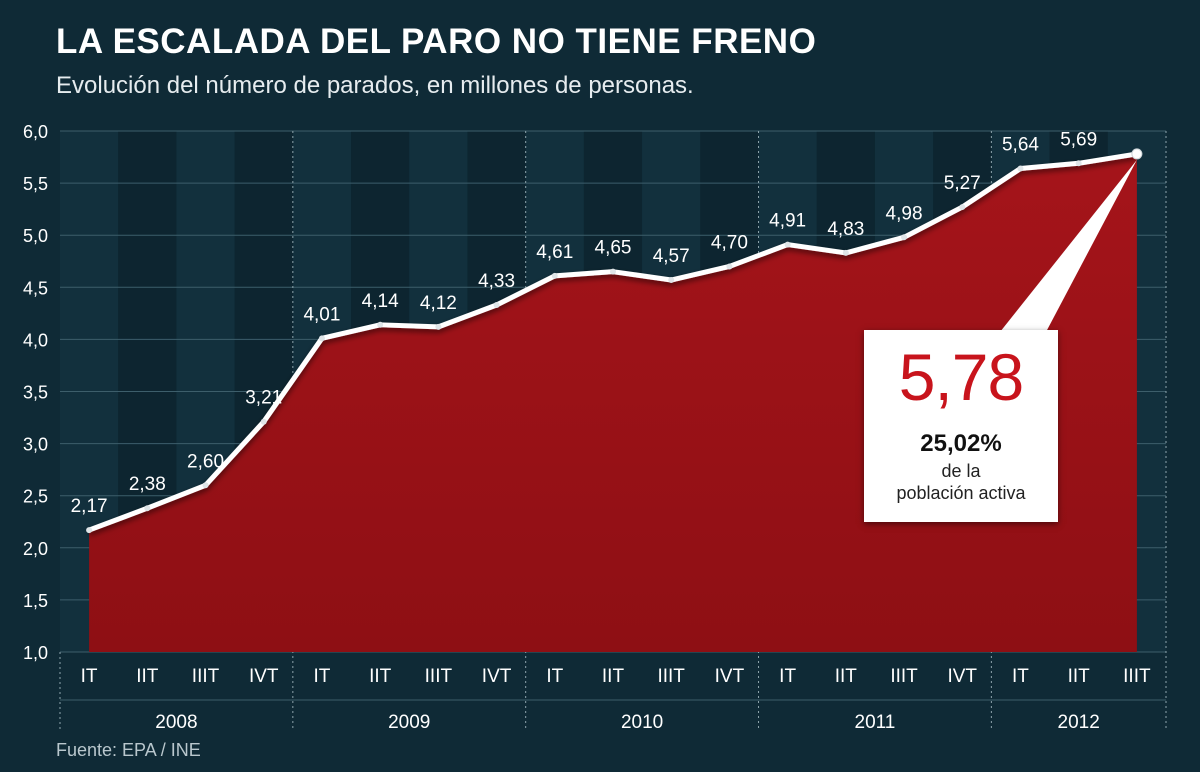  I want to click on callout-description: de la población activa, so click(961, 482).